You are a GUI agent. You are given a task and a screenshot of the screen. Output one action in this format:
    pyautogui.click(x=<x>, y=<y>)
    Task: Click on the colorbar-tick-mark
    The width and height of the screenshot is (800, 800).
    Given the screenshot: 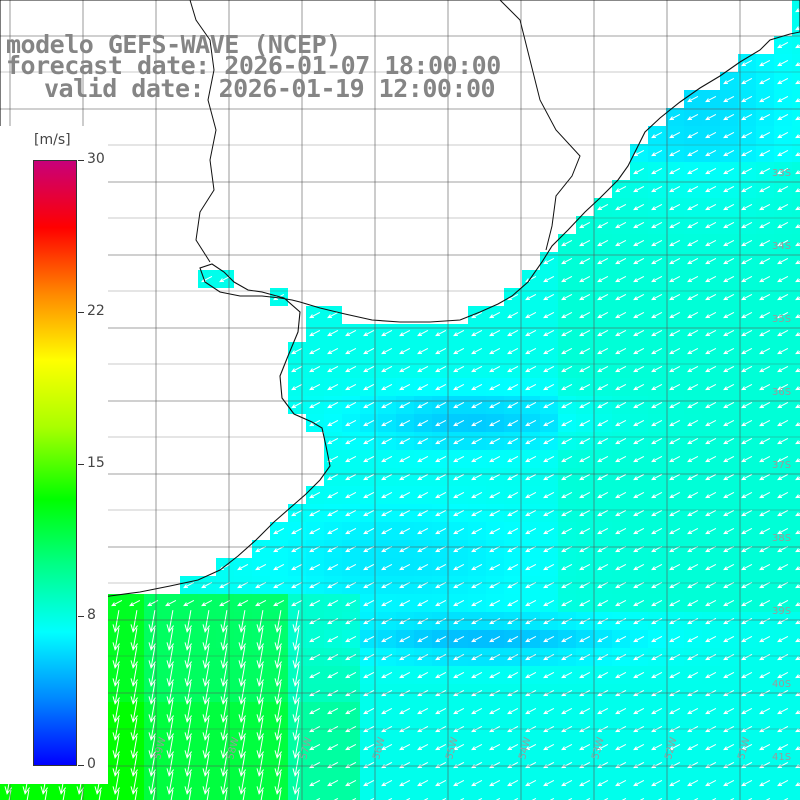 What is the action you would take?
    pyautogui.click(x=81, y=616)
    